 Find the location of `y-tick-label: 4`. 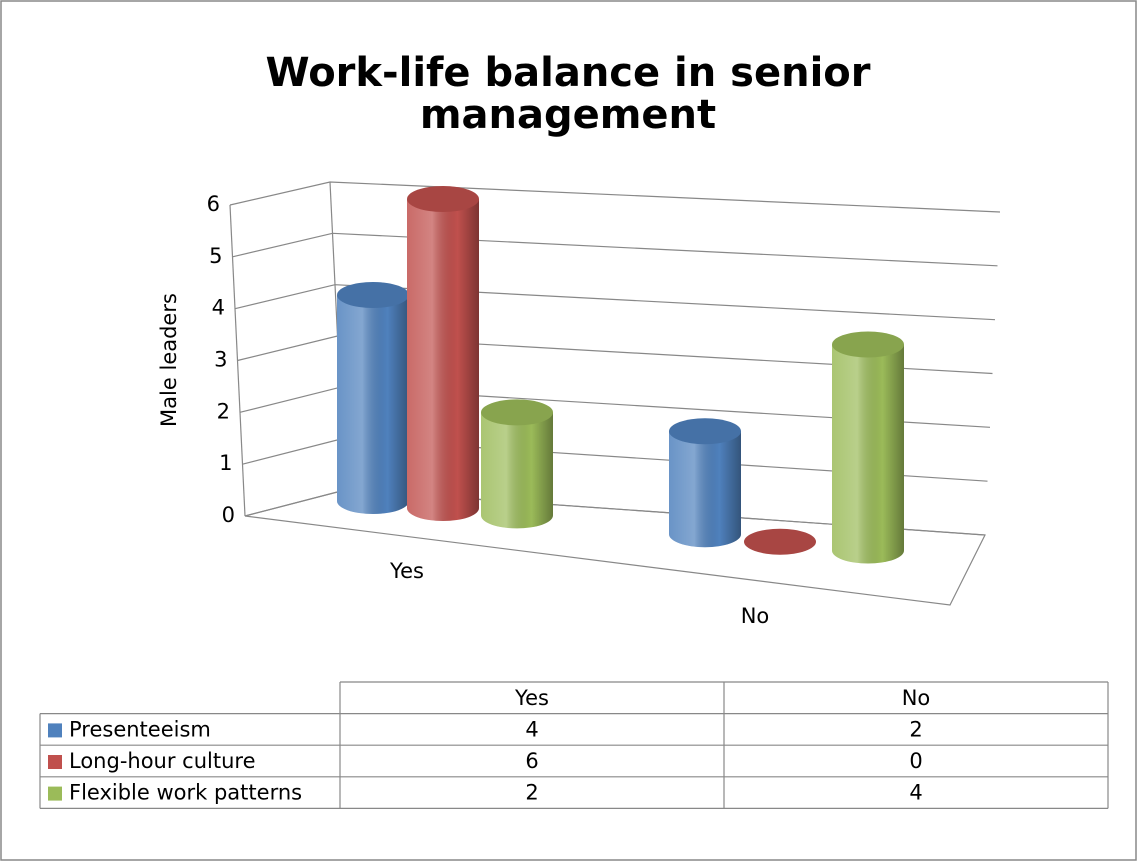

y-tick-label: 4 is located at coordinates (218, 308).